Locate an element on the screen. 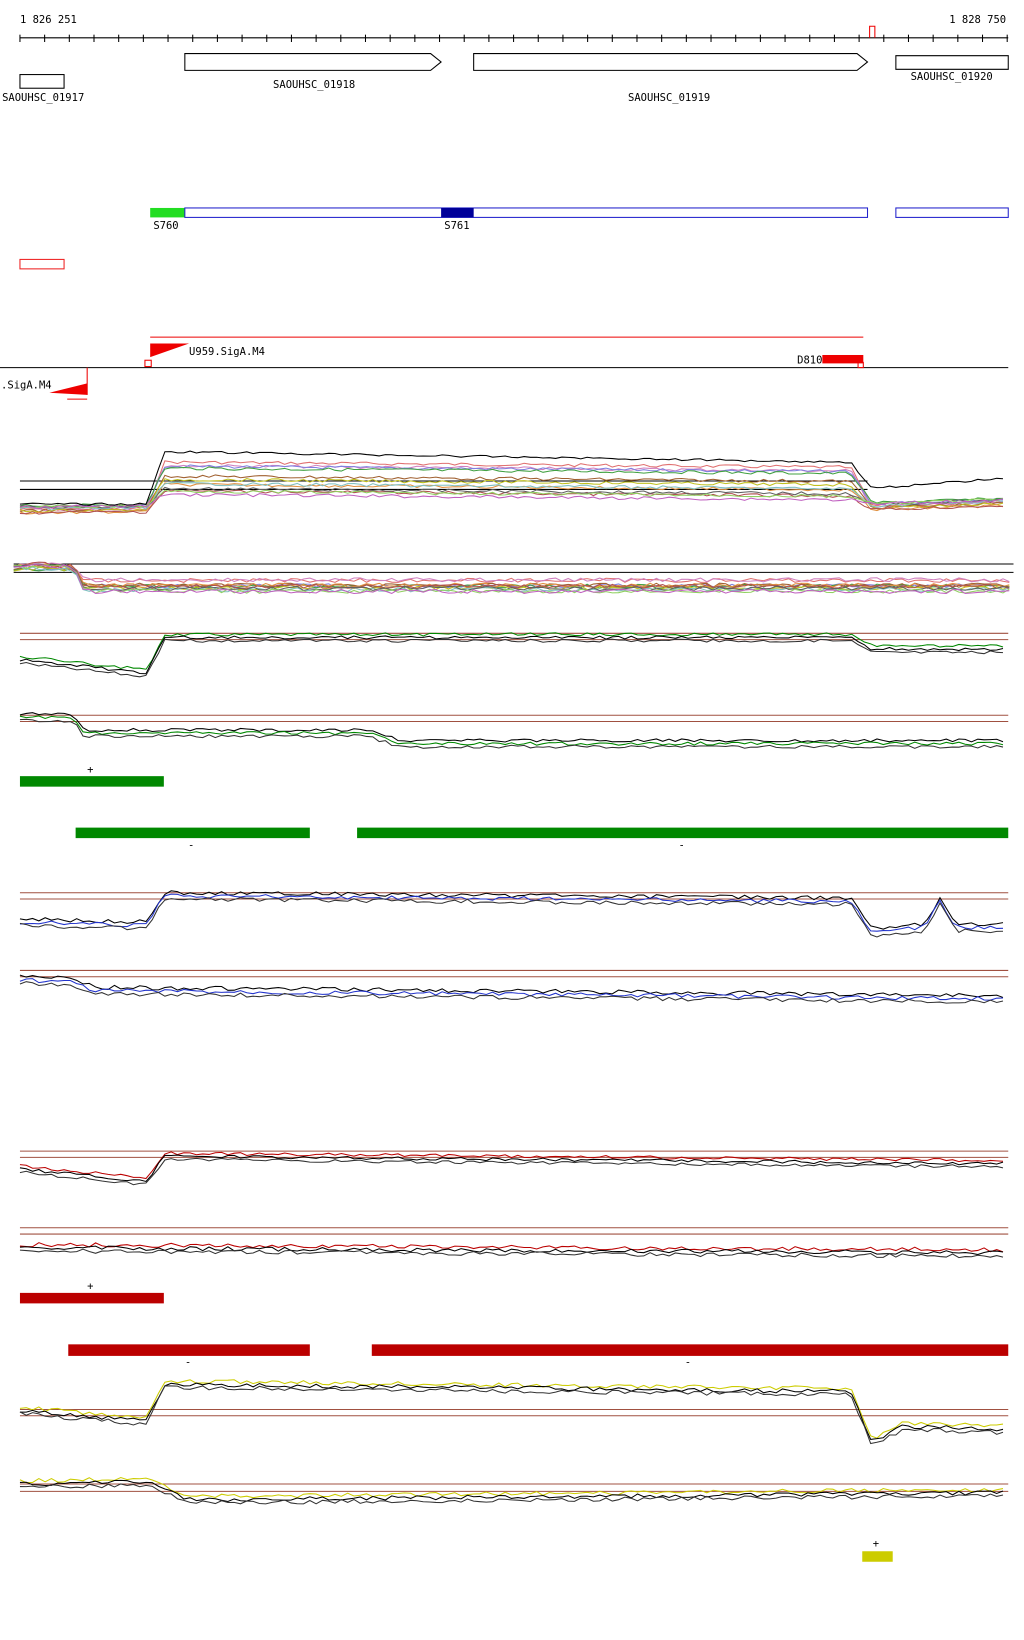 The image size is (1024, 1640). gene-label: SAOUHSC_01920 is located at coordinates (952, 77).